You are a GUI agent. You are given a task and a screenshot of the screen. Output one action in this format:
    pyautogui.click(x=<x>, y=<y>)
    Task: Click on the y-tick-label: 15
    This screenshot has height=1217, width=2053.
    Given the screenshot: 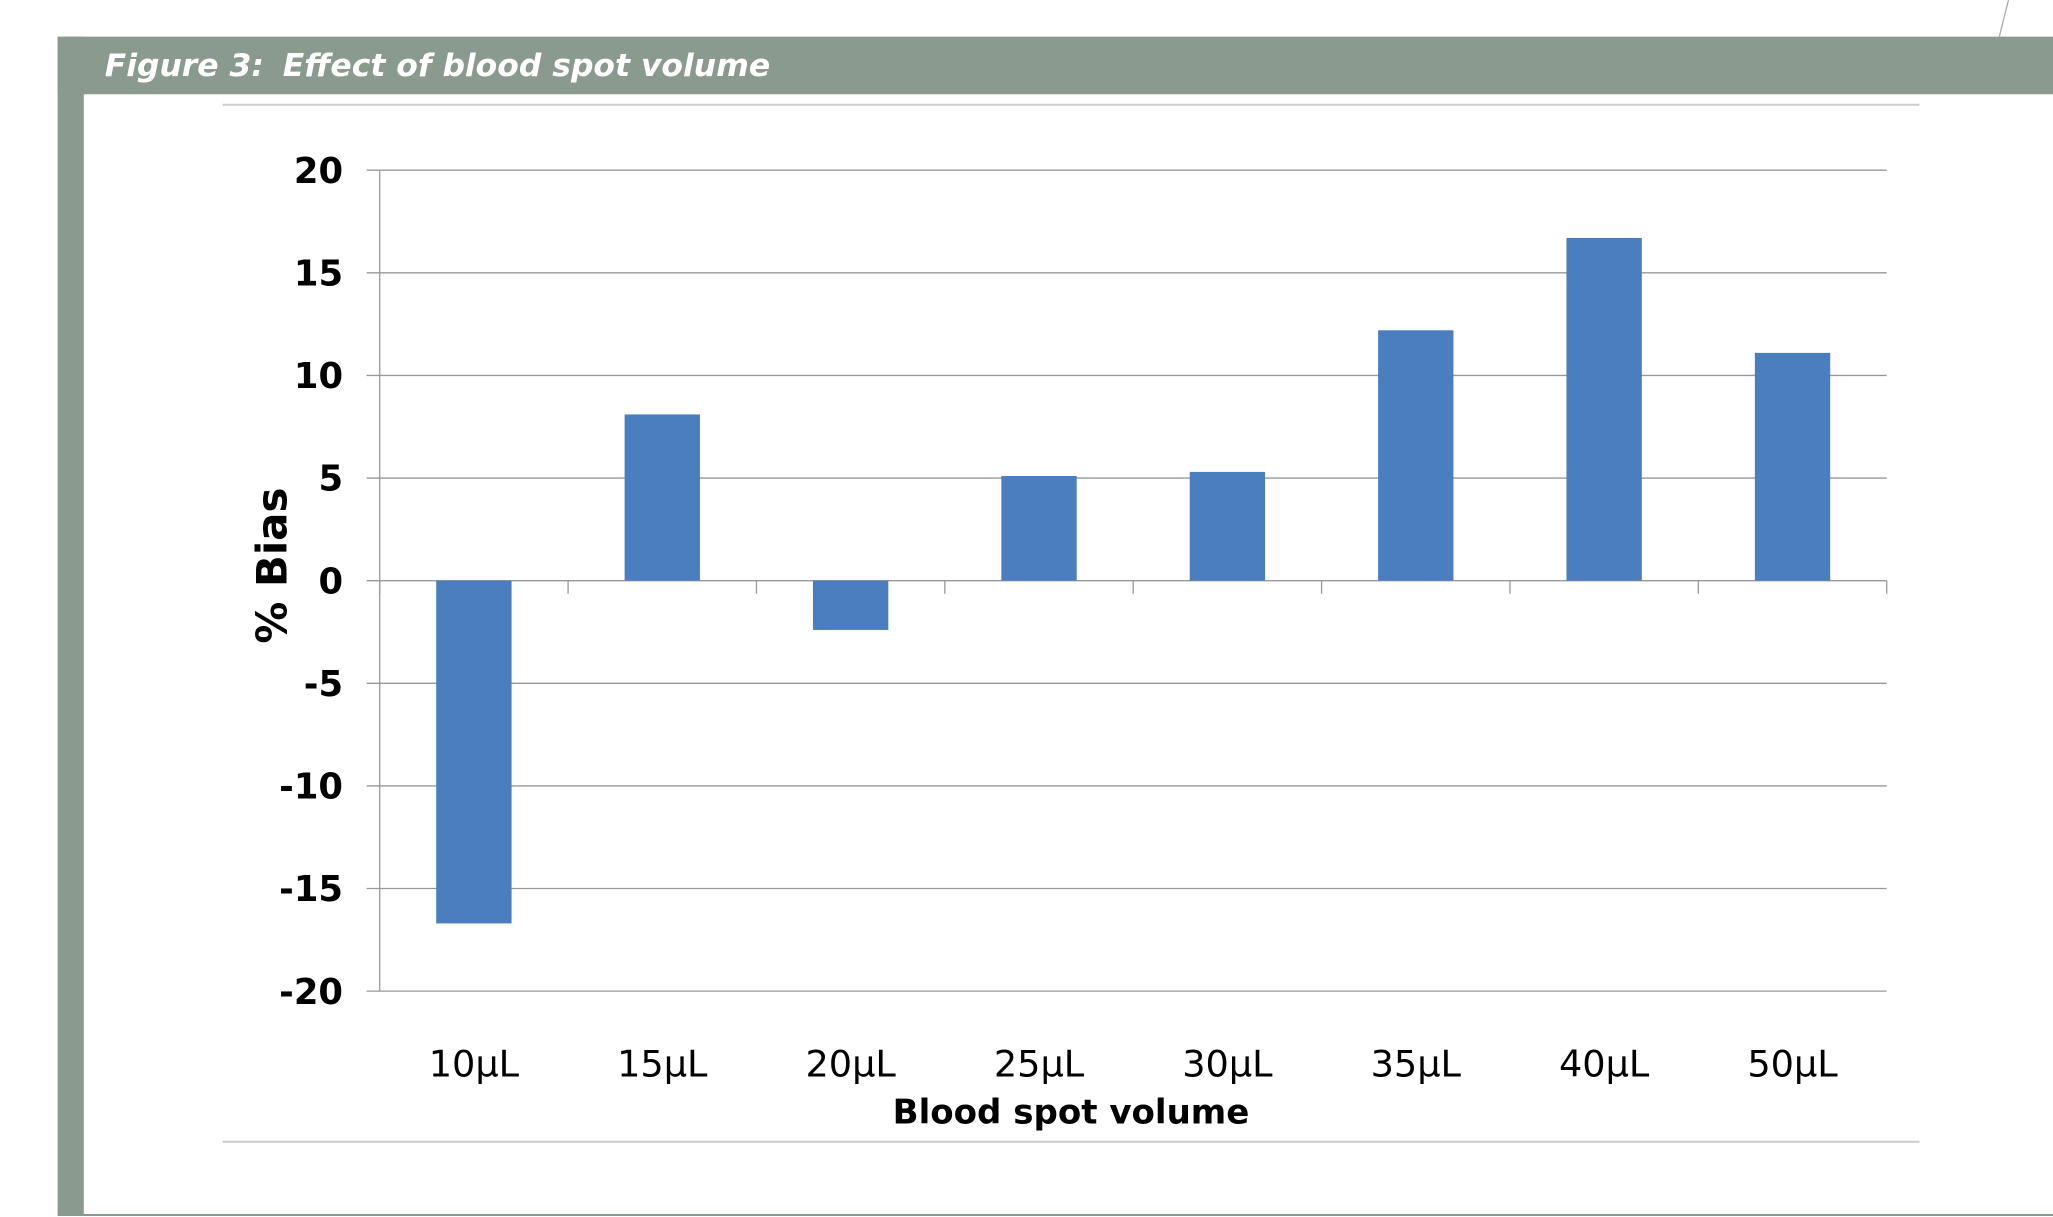 What is the action you would take?
    pyautogui.click(x=318, y=273)
    